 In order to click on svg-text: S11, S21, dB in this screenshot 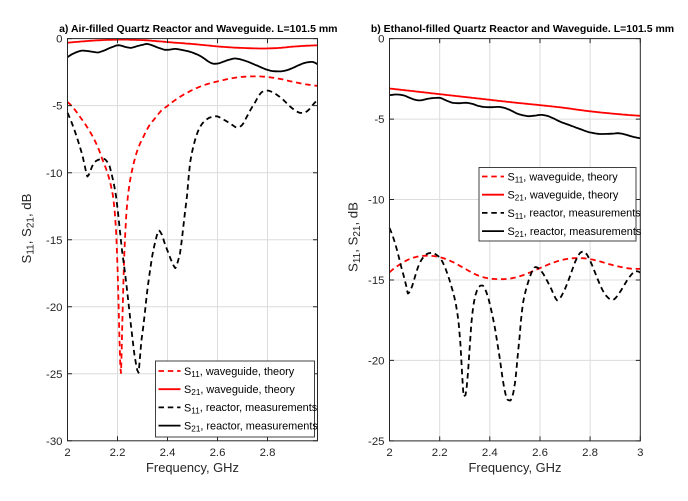, I will do `click(355, 237)`.